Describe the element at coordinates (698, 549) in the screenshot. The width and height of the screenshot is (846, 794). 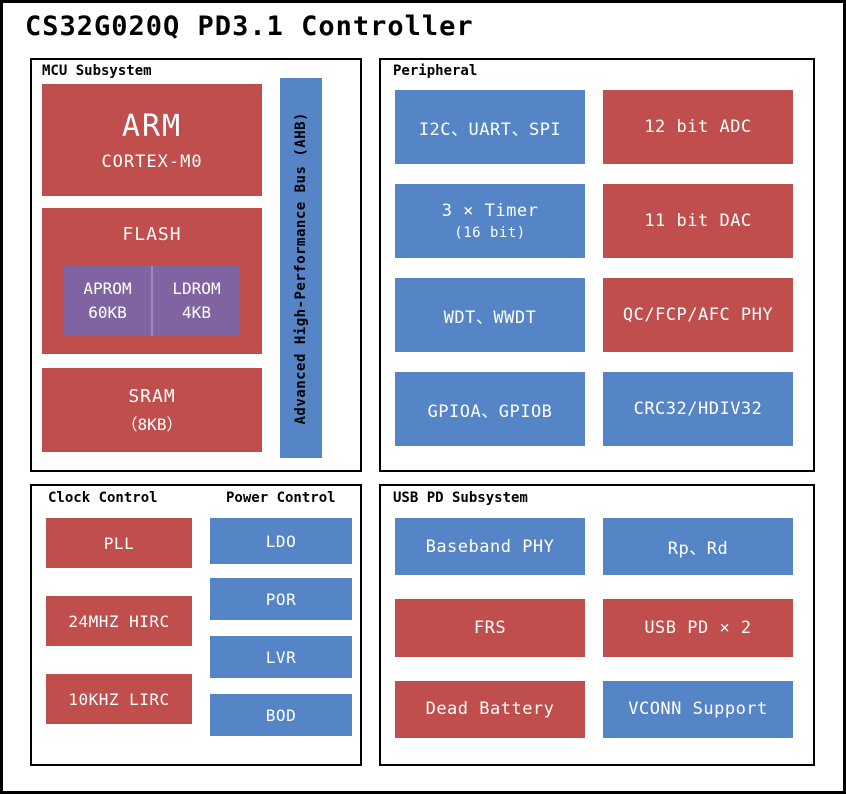
I see `block-label: Rp、Rd` at that location.